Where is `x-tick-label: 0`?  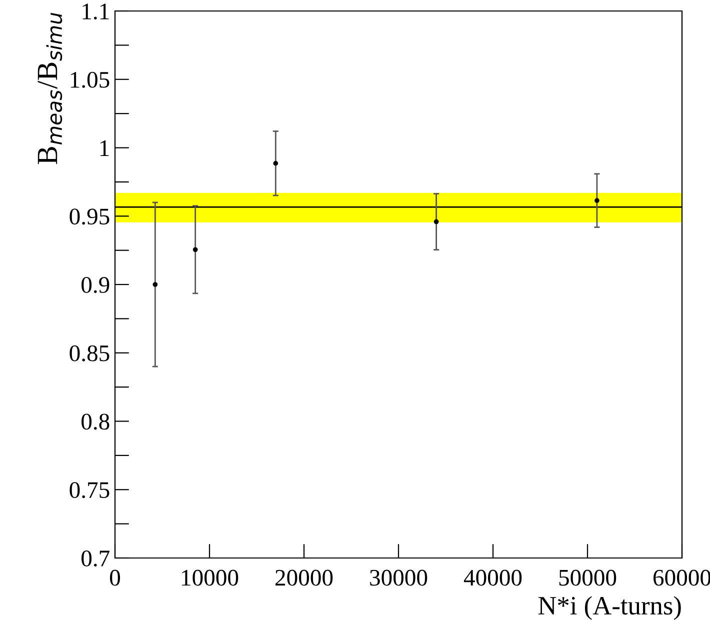 x-tick-label: 0 is located at coordinates (115, 578).